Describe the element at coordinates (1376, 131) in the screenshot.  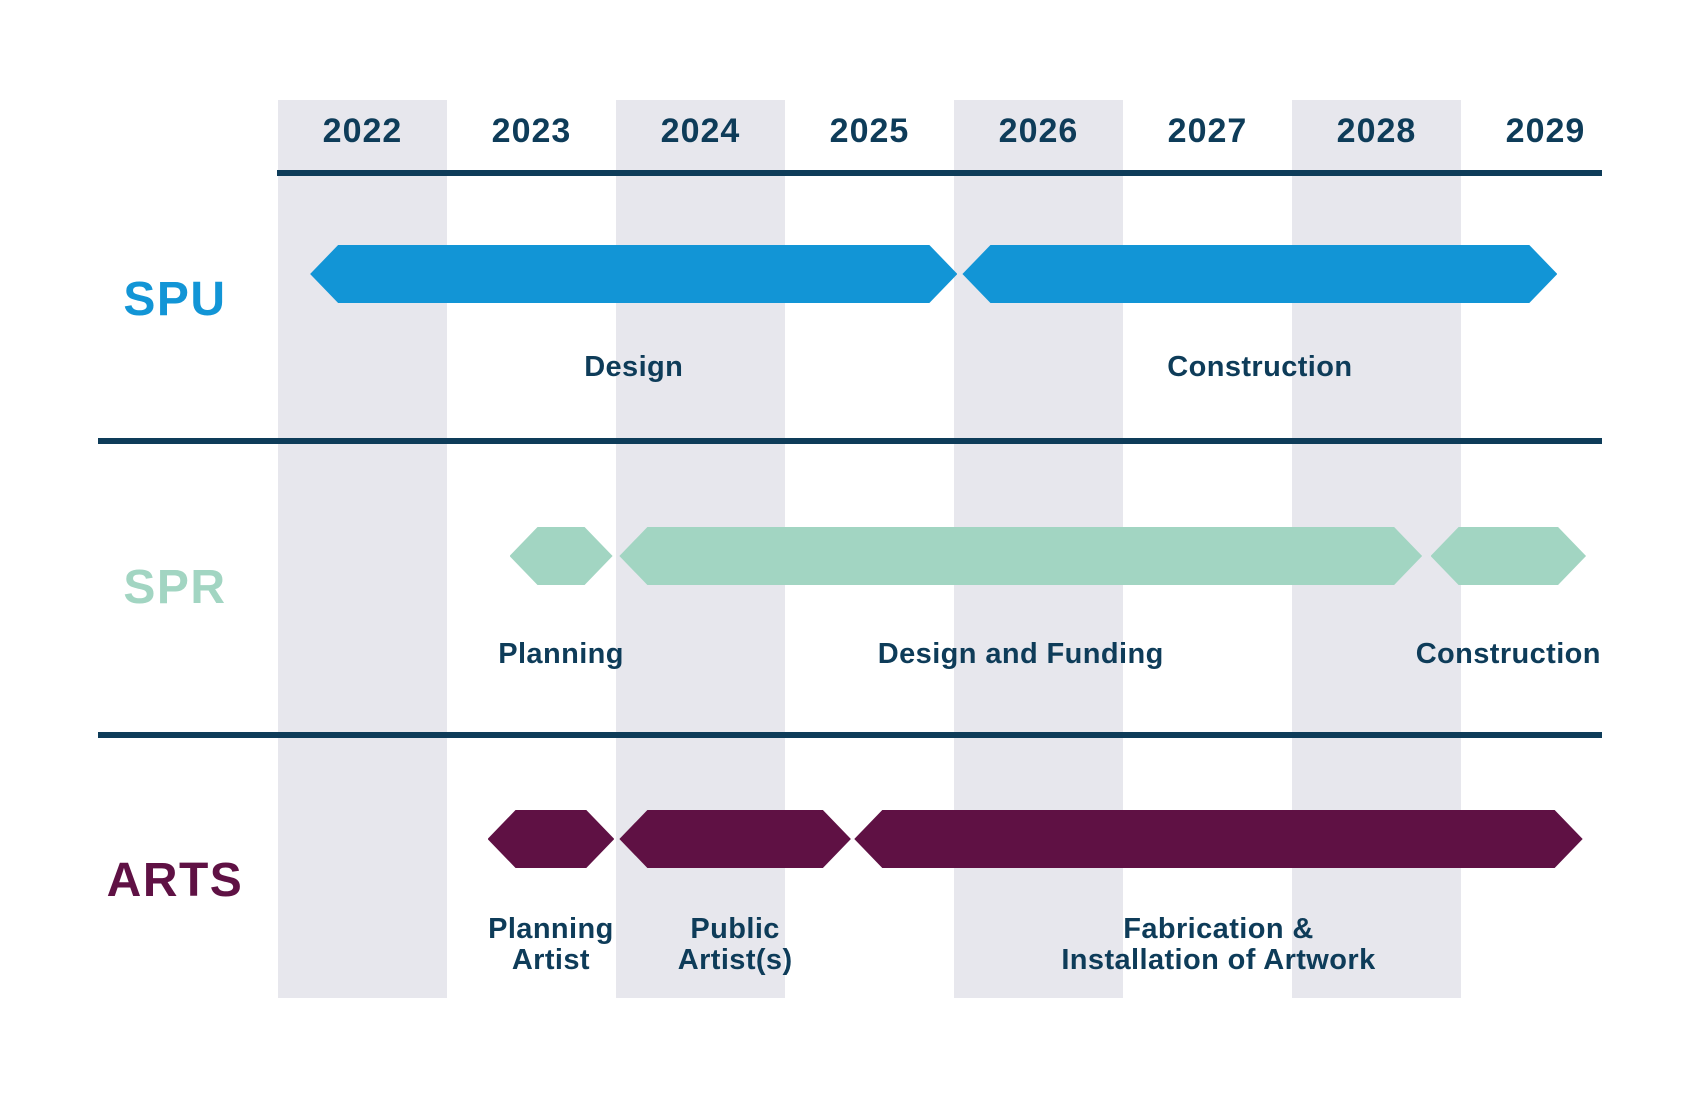
I see `year-label-2028: 2028` at that location.